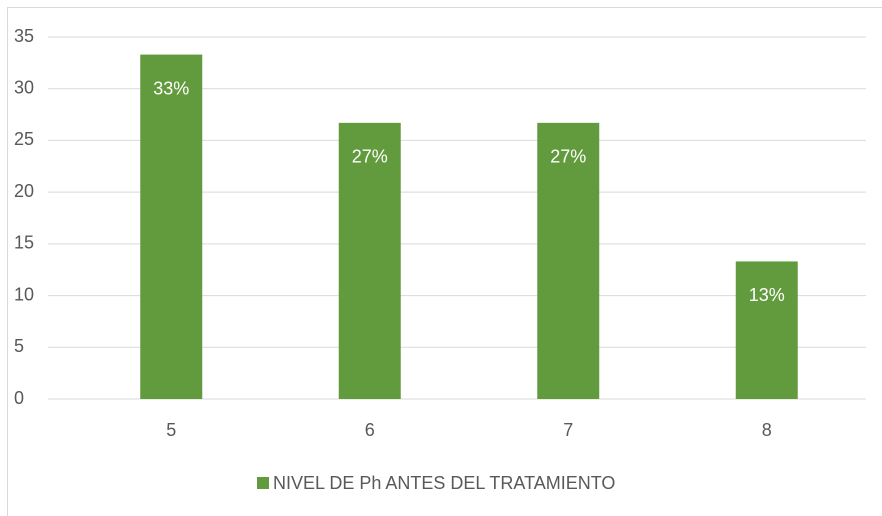 The width and height of the screenshot is (882, 516). I want to click on x-tick-label: 6, so click(370, 430).